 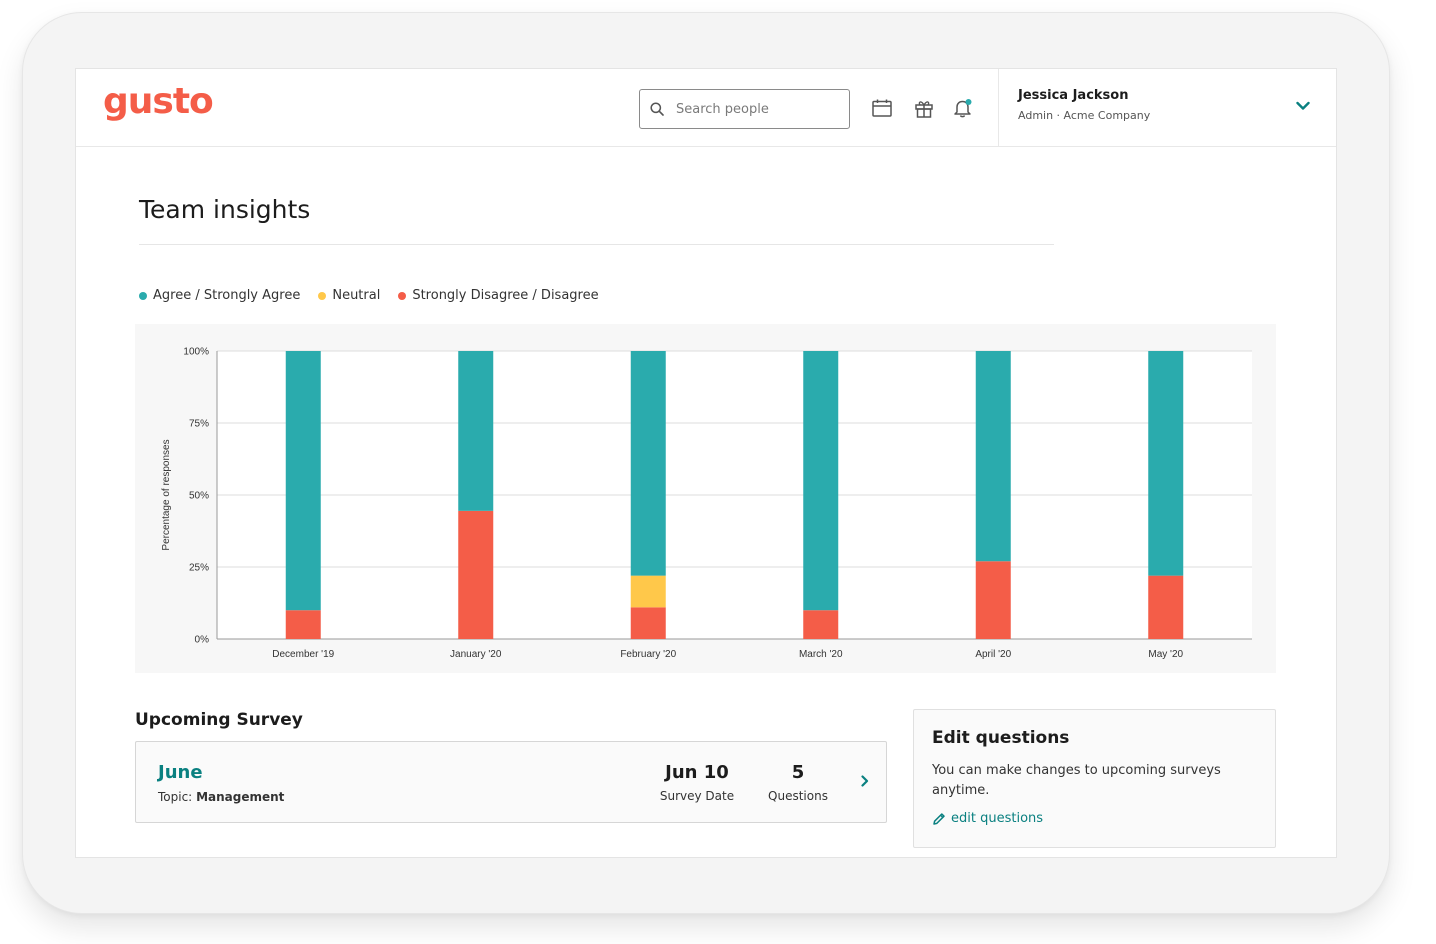 What do you see at coordinates (202, 640) in the screenshot?
I see `y-tick-label: 0%` at bounding box center [202, 640].